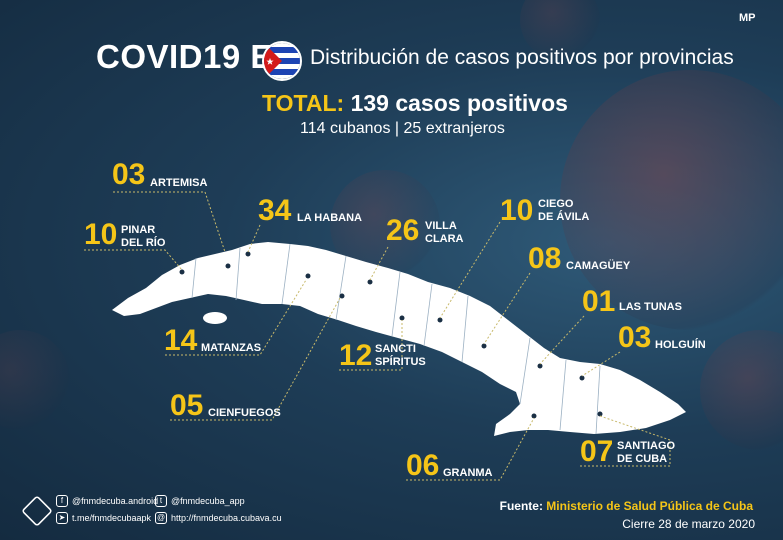  Describe the element at coordinates (112, 518) in the screenshot. I see `telegram-link: t.me/fnmdecubaapk` at that location.